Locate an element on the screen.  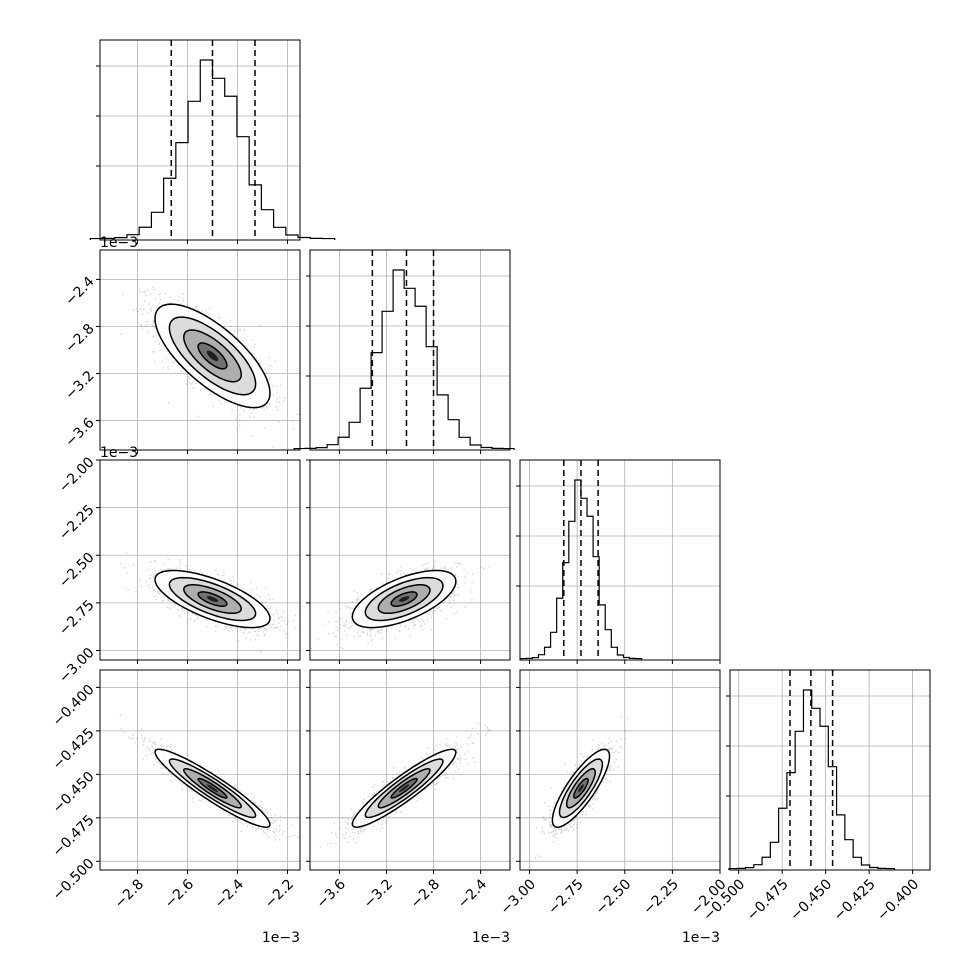
x-tick-label: −2.2 is located at coordinates (279, 893).